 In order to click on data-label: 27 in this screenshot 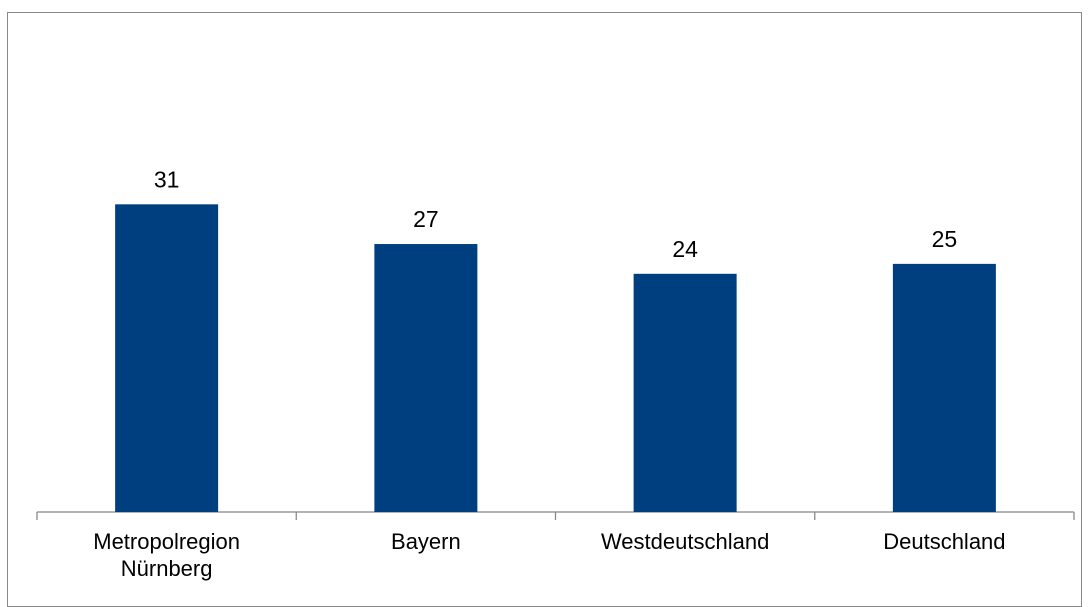, I will do `click(426, 219)`.